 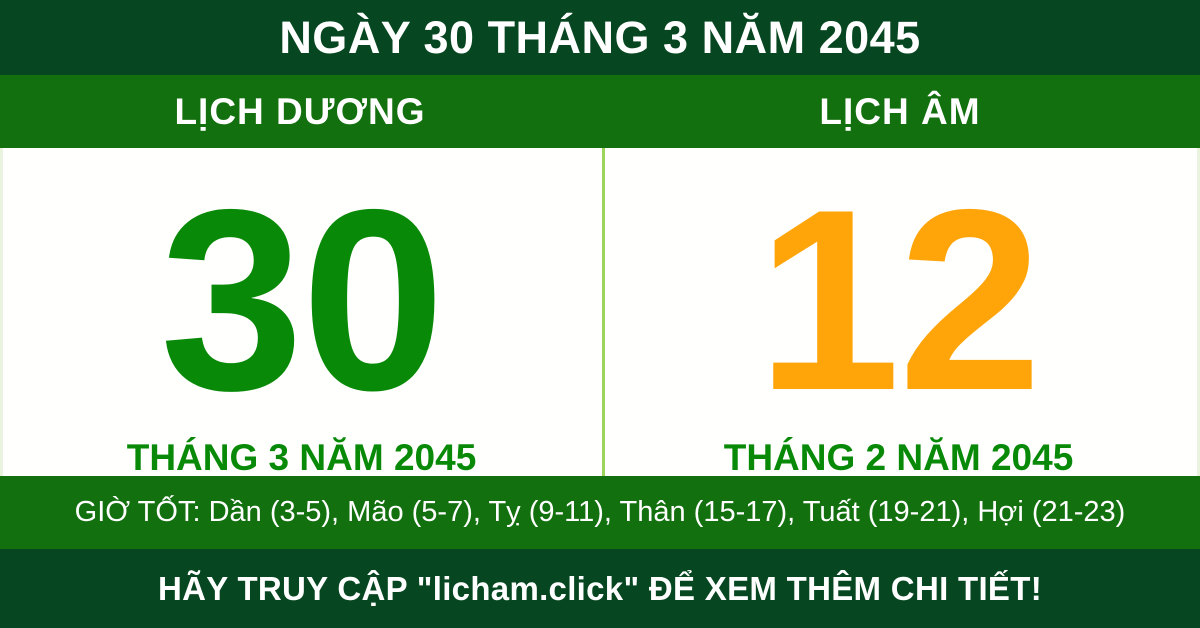 What do you see at coordinates (898, 457) in the screenshot?
I see `lunar-month-year-label: THÁNG 2 NĂM 2045` at bounding box center [898, 457].